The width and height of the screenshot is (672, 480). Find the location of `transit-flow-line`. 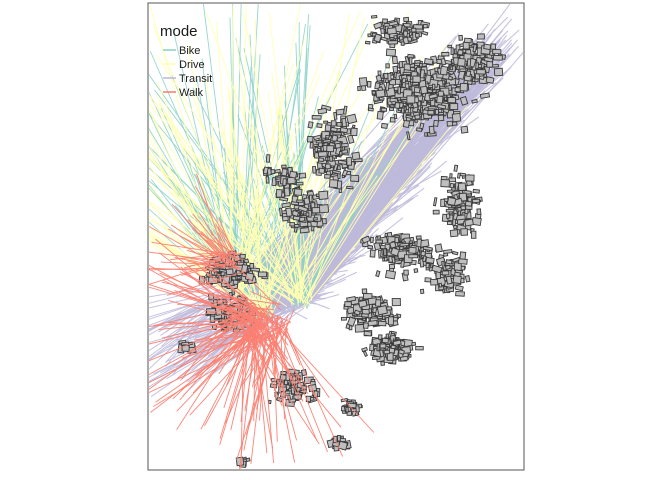

transit-flow-line is located at coordinates (190, 293).